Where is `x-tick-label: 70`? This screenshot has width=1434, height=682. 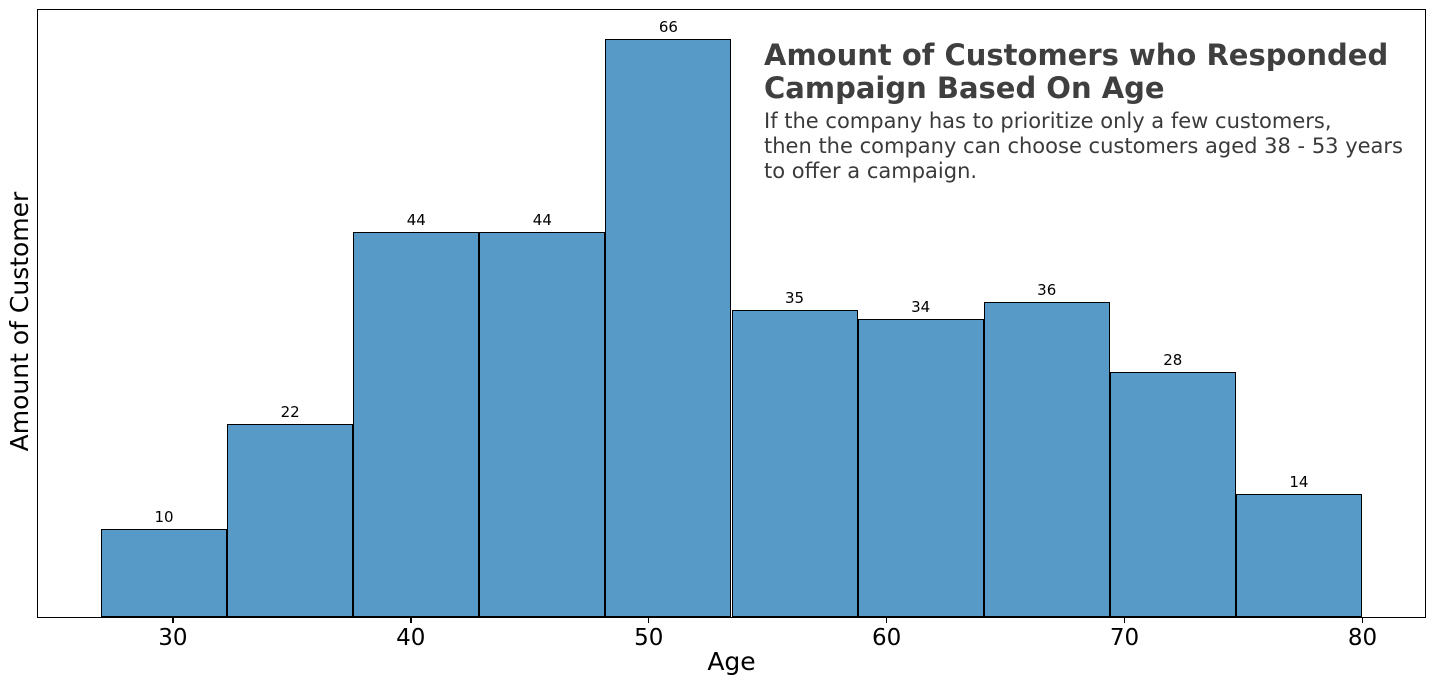
x-tick-label: 70 is located at coordinates (1124, 638).